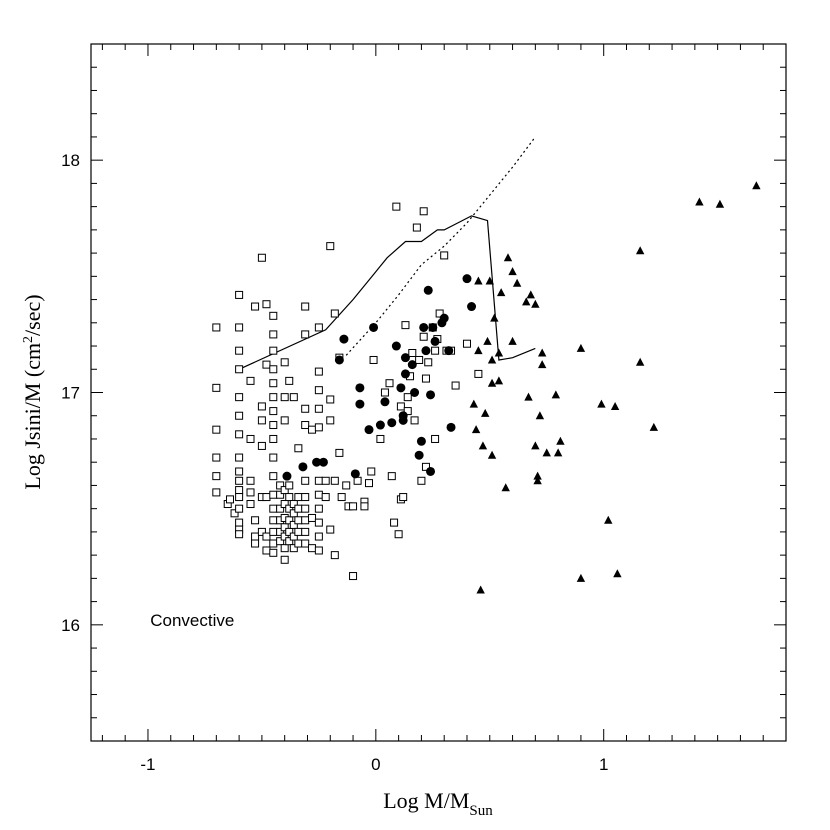 This screenshot has height=830, width=830. What do you see at coordinates (70, 625) in the screenshot?
I see `y-tick-label: 16` at bounding box center [70, 625].